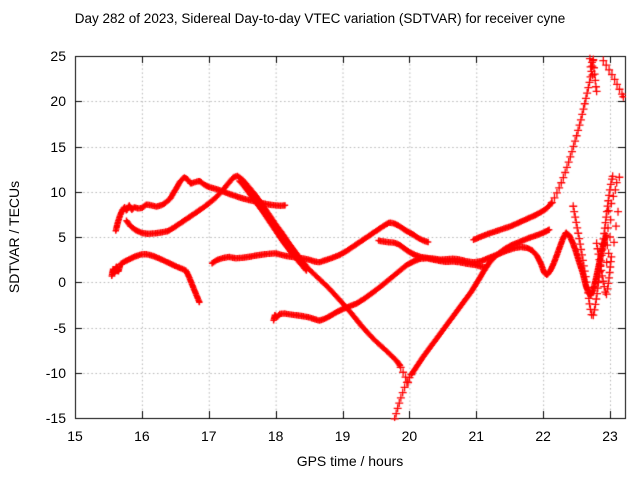  What do you see at coordinates (208, 436) in the screenshot?
I see `x-tick-label: 17` at bounding box center [208, 436].